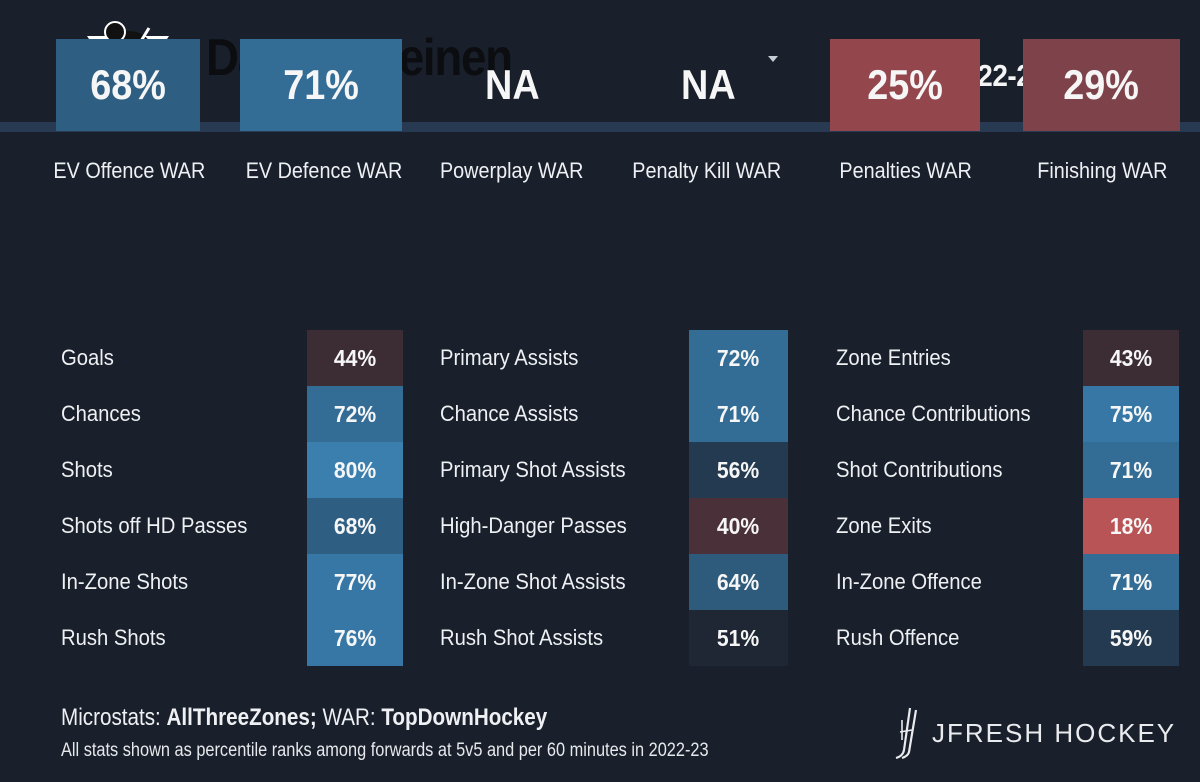 Image resolution: width=1200 pixels, height=782 pixels. What do you see at coordinates (464, 717) in the screenshot?
I see `war-source: TopDownHockey` at bounding box center [464, 717].